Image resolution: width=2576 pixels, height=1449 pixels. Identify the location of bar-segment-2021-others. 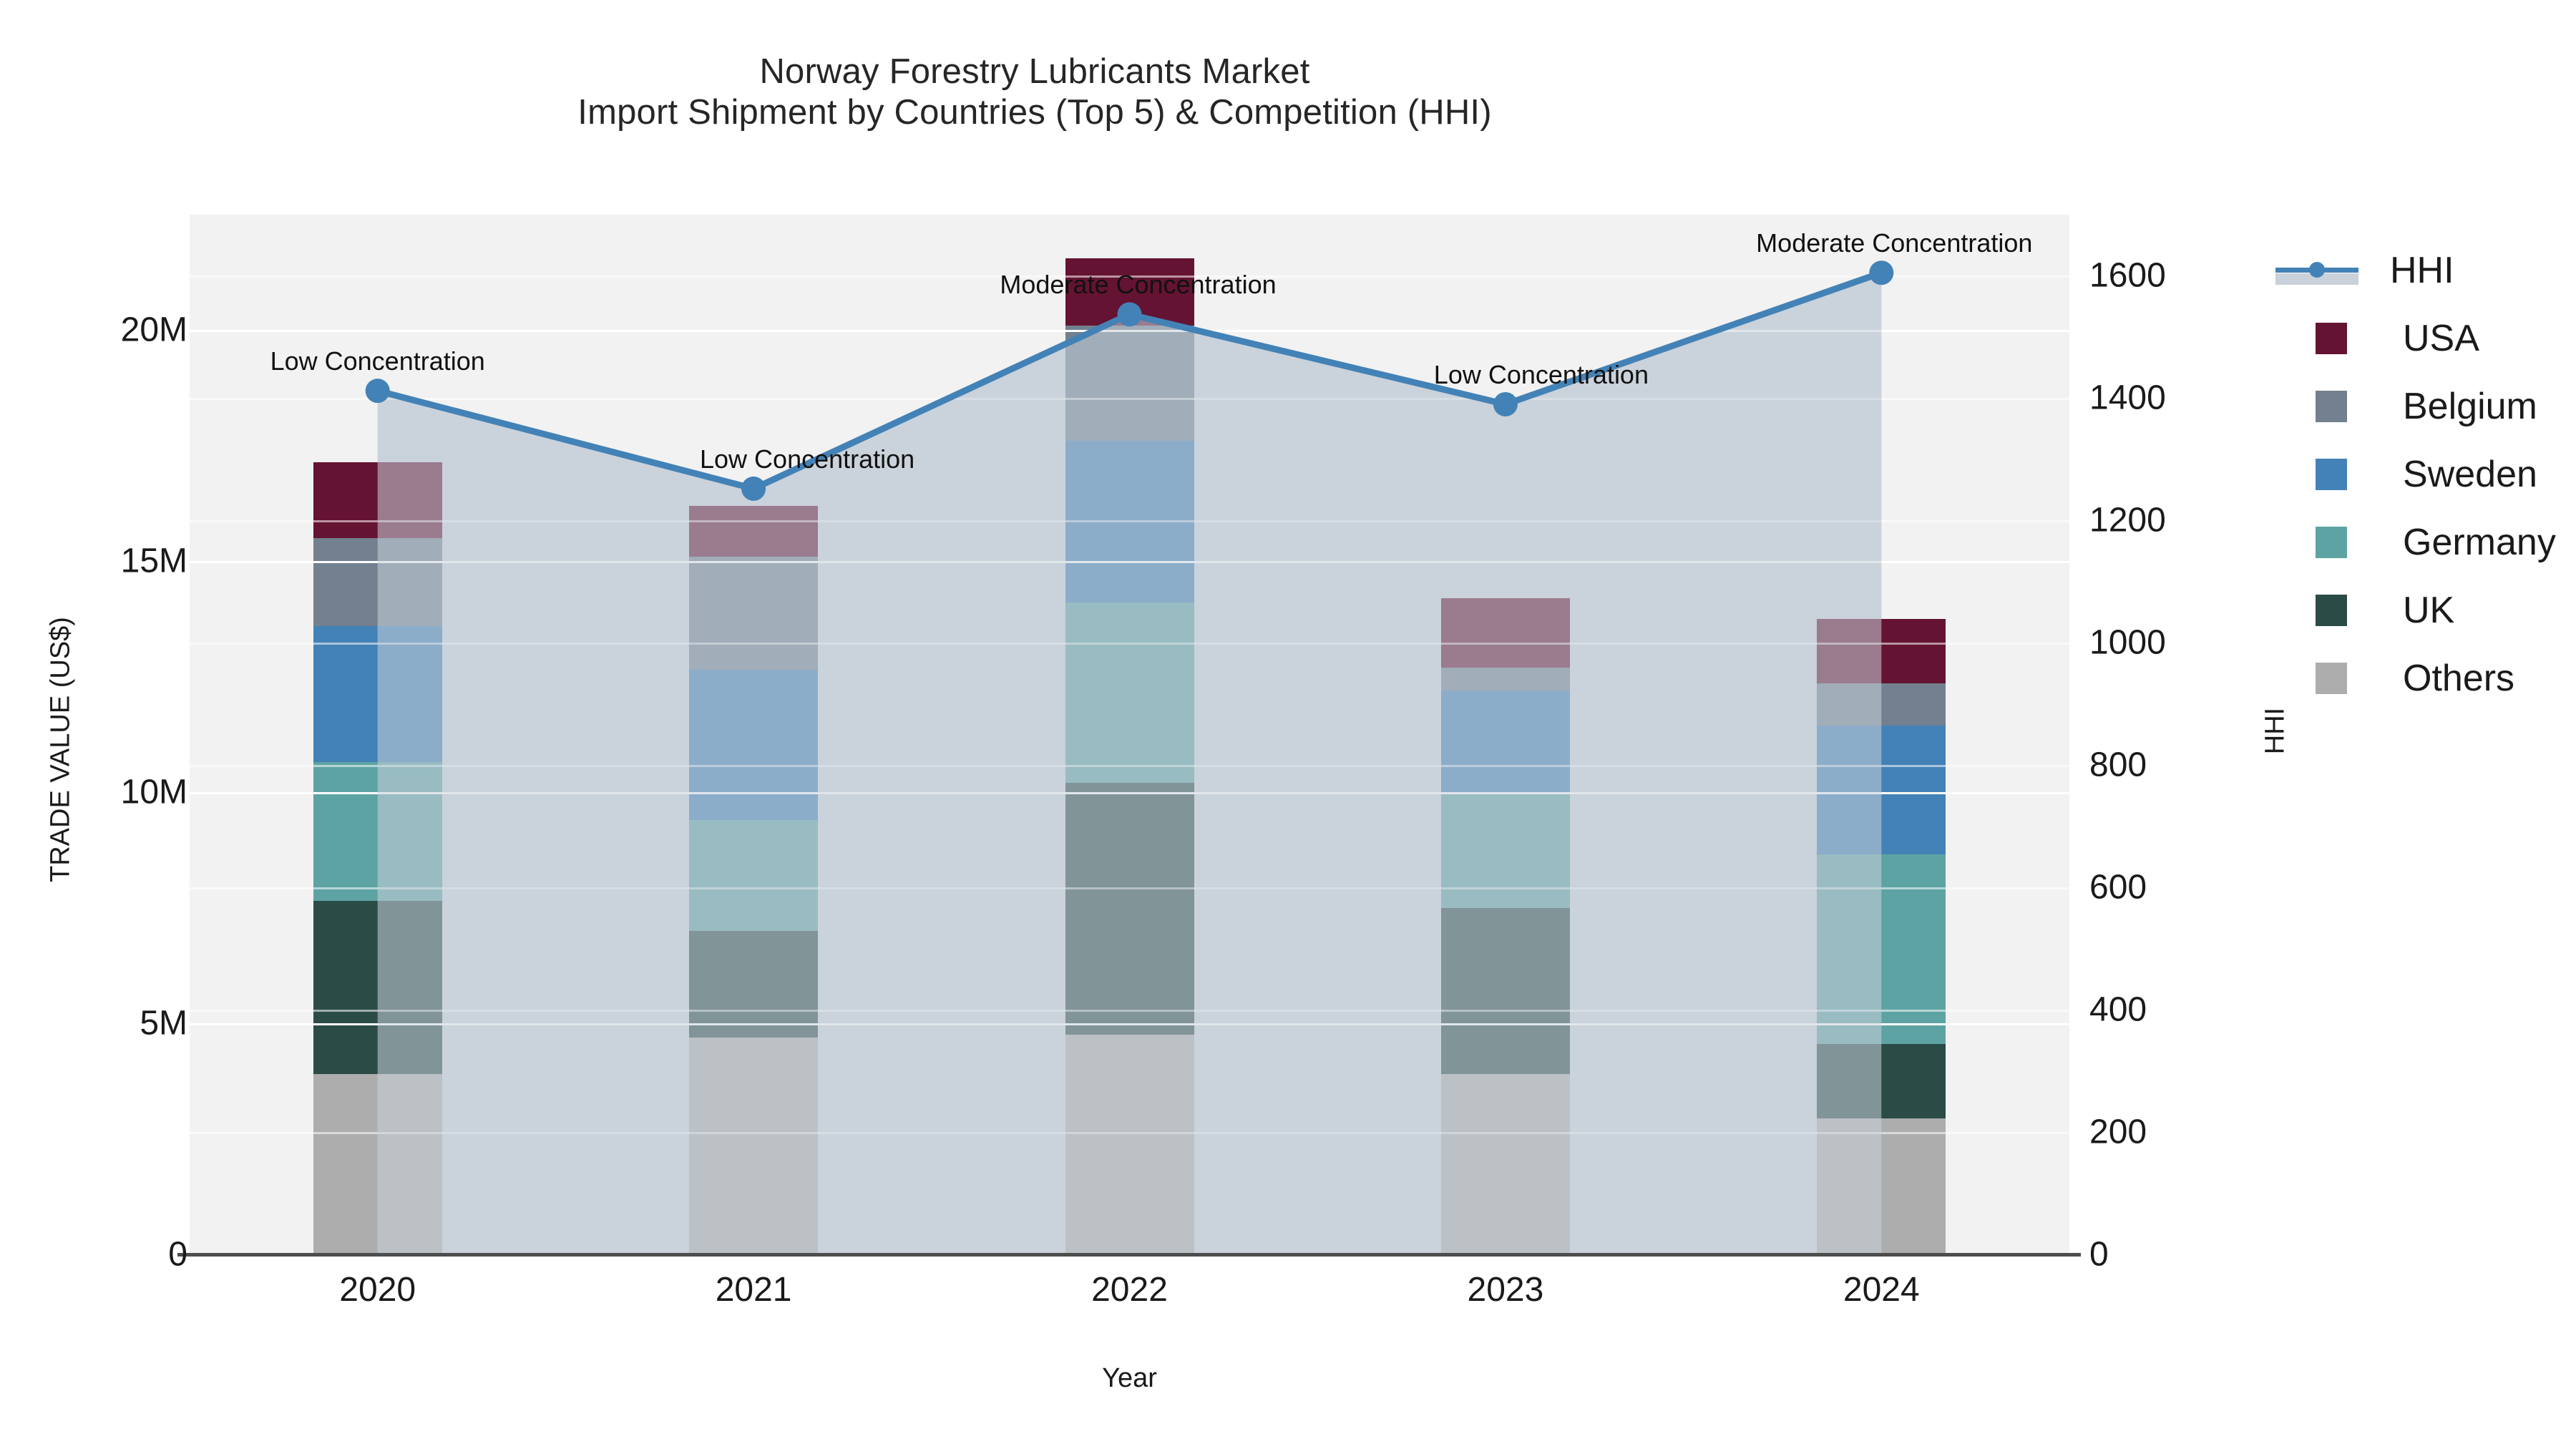
(754, 1145).